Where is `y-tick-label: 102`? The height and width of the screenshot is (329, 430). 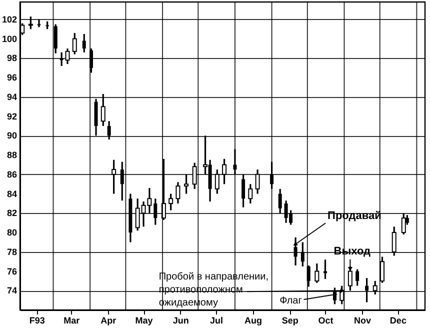
y-tick-label: 102 is located at coordinates (9, 19).